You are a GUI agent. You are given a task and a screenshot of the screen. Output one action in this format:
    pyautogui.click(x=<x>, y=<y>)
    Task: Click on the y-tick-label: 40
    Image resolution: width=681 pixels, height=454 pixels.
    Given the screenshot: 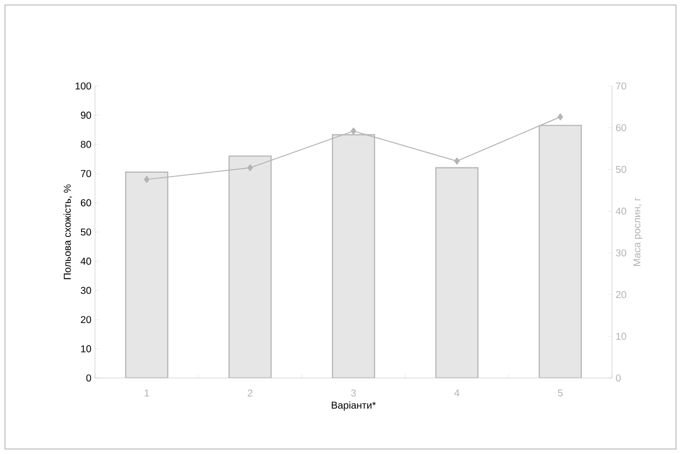 What is the action you would take?
    pyautogui.click(x=86, y=261)
    